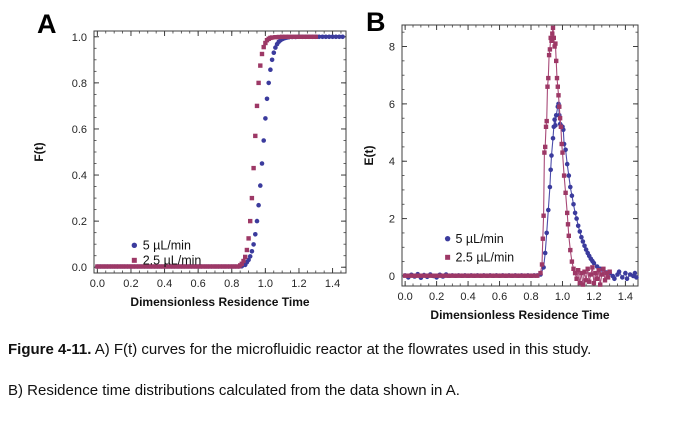 The width and height of the screenshot is (687, 423). I want to click on y-tick-label: 0, so click(392, 277).